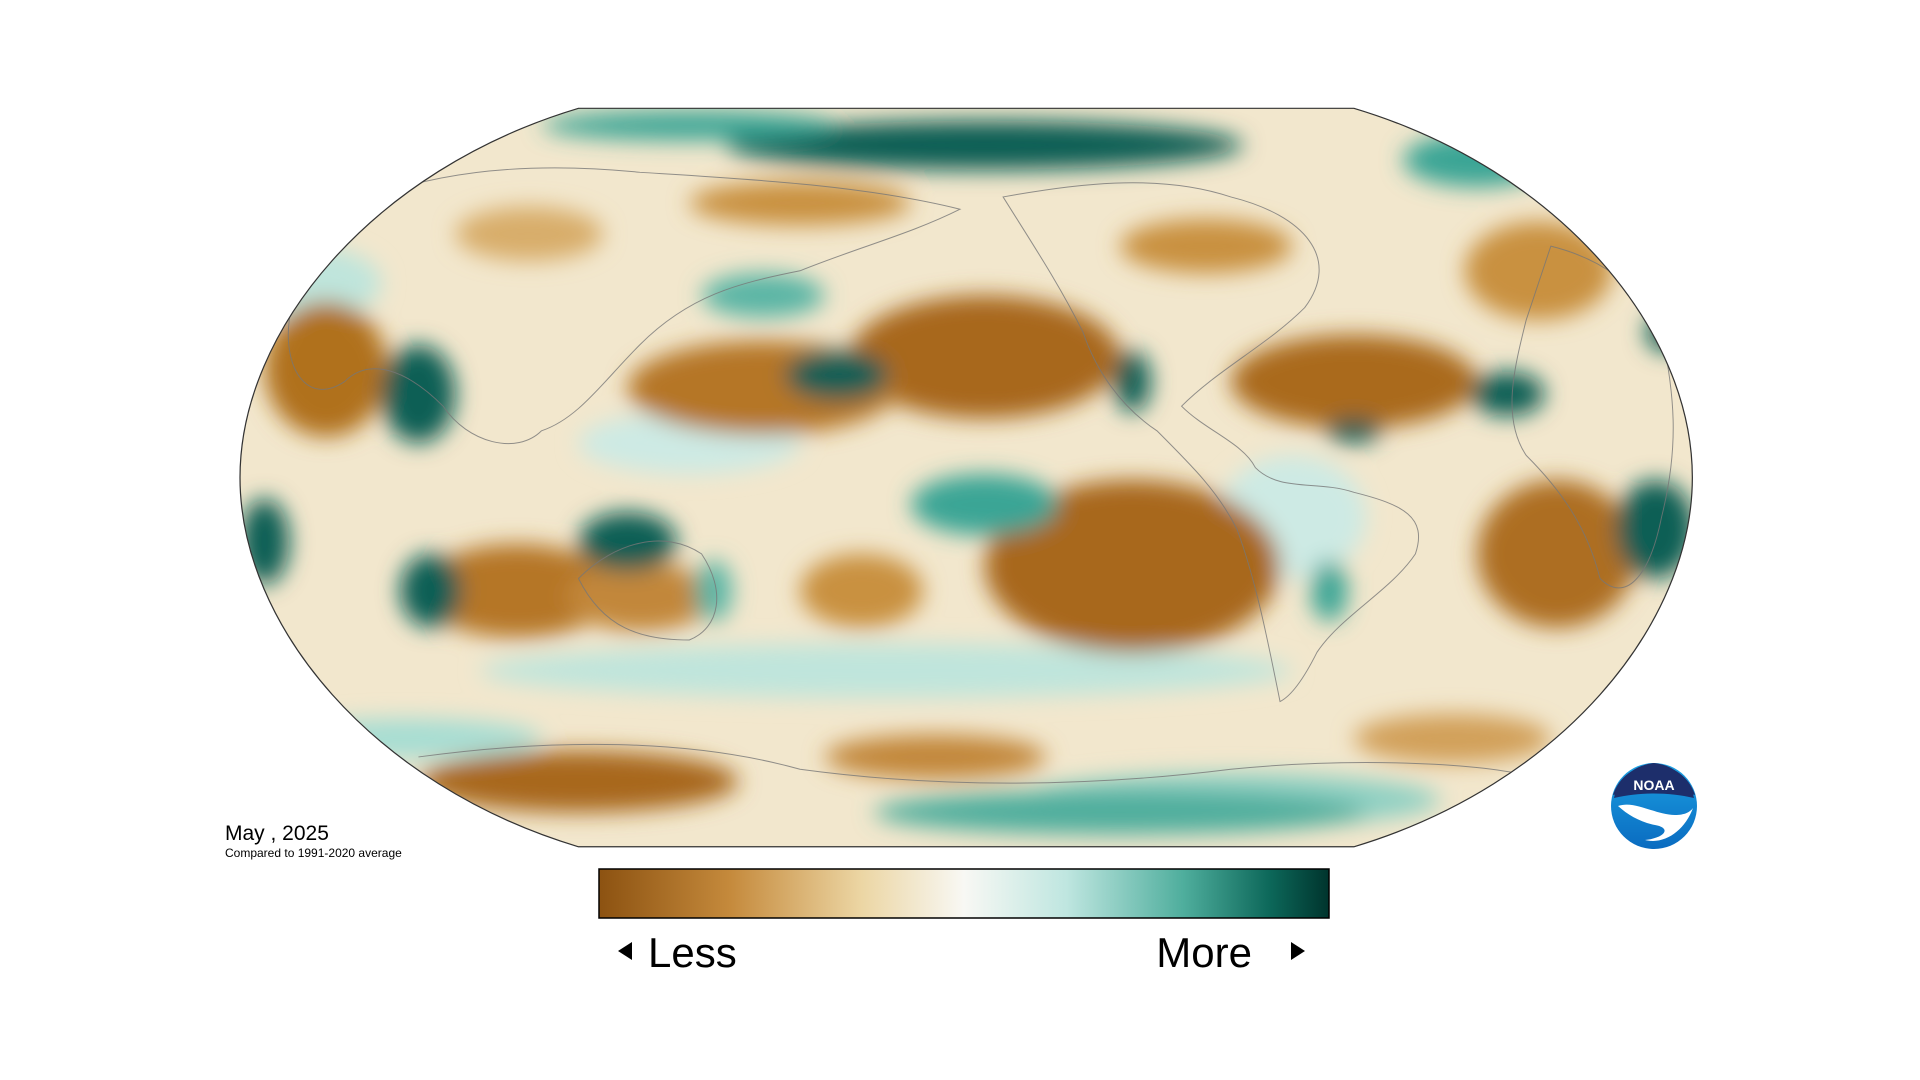 This screenshot has height=1080, width=1920. I want to click on noaa-logo: NOAA, so click(1654, 806).